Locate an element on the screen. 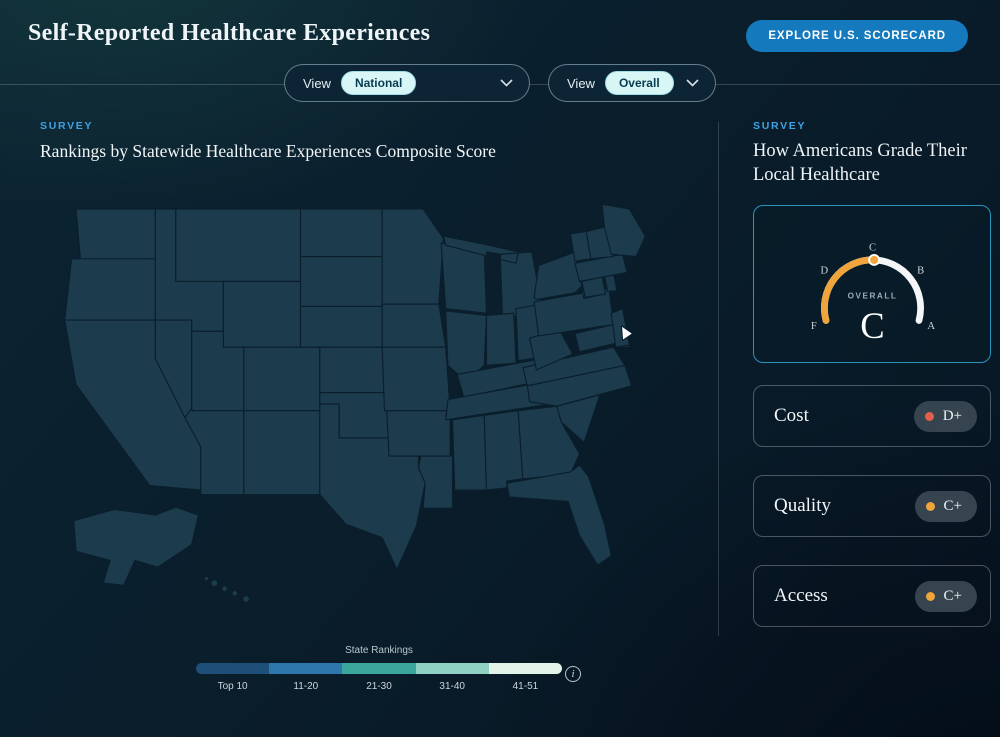  state-sd is located at coordinates (341, 281).